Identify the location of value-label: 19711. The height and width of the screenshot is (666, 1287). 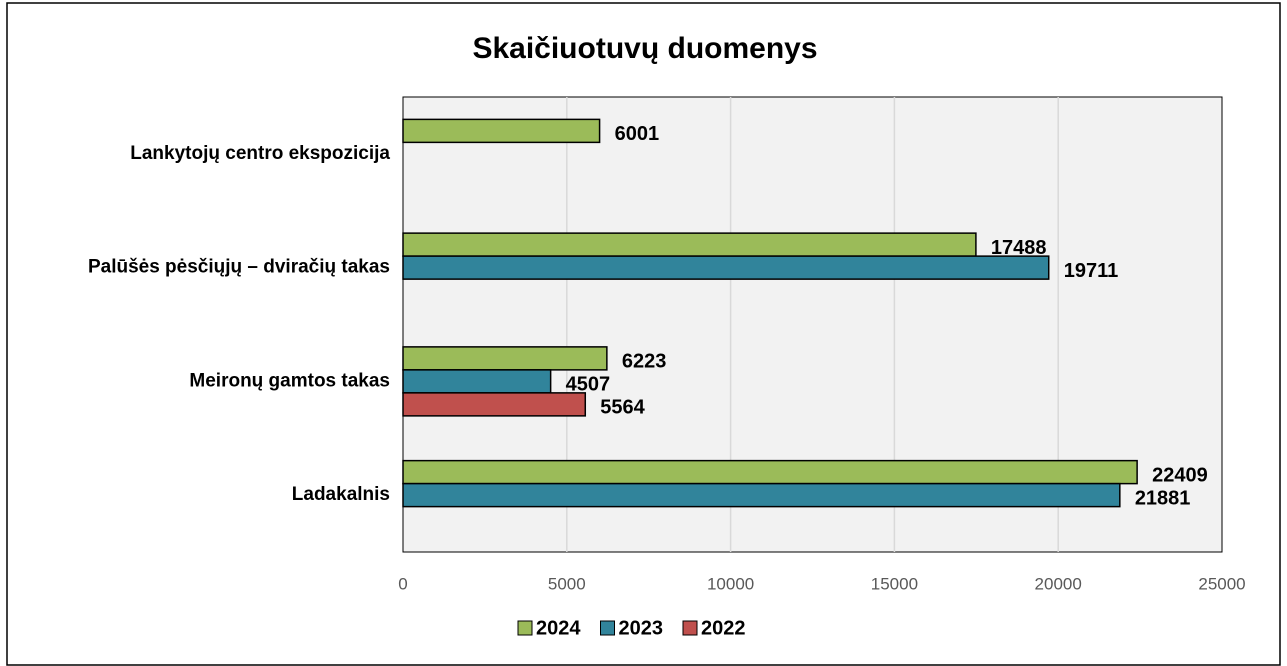
(1091, 271).